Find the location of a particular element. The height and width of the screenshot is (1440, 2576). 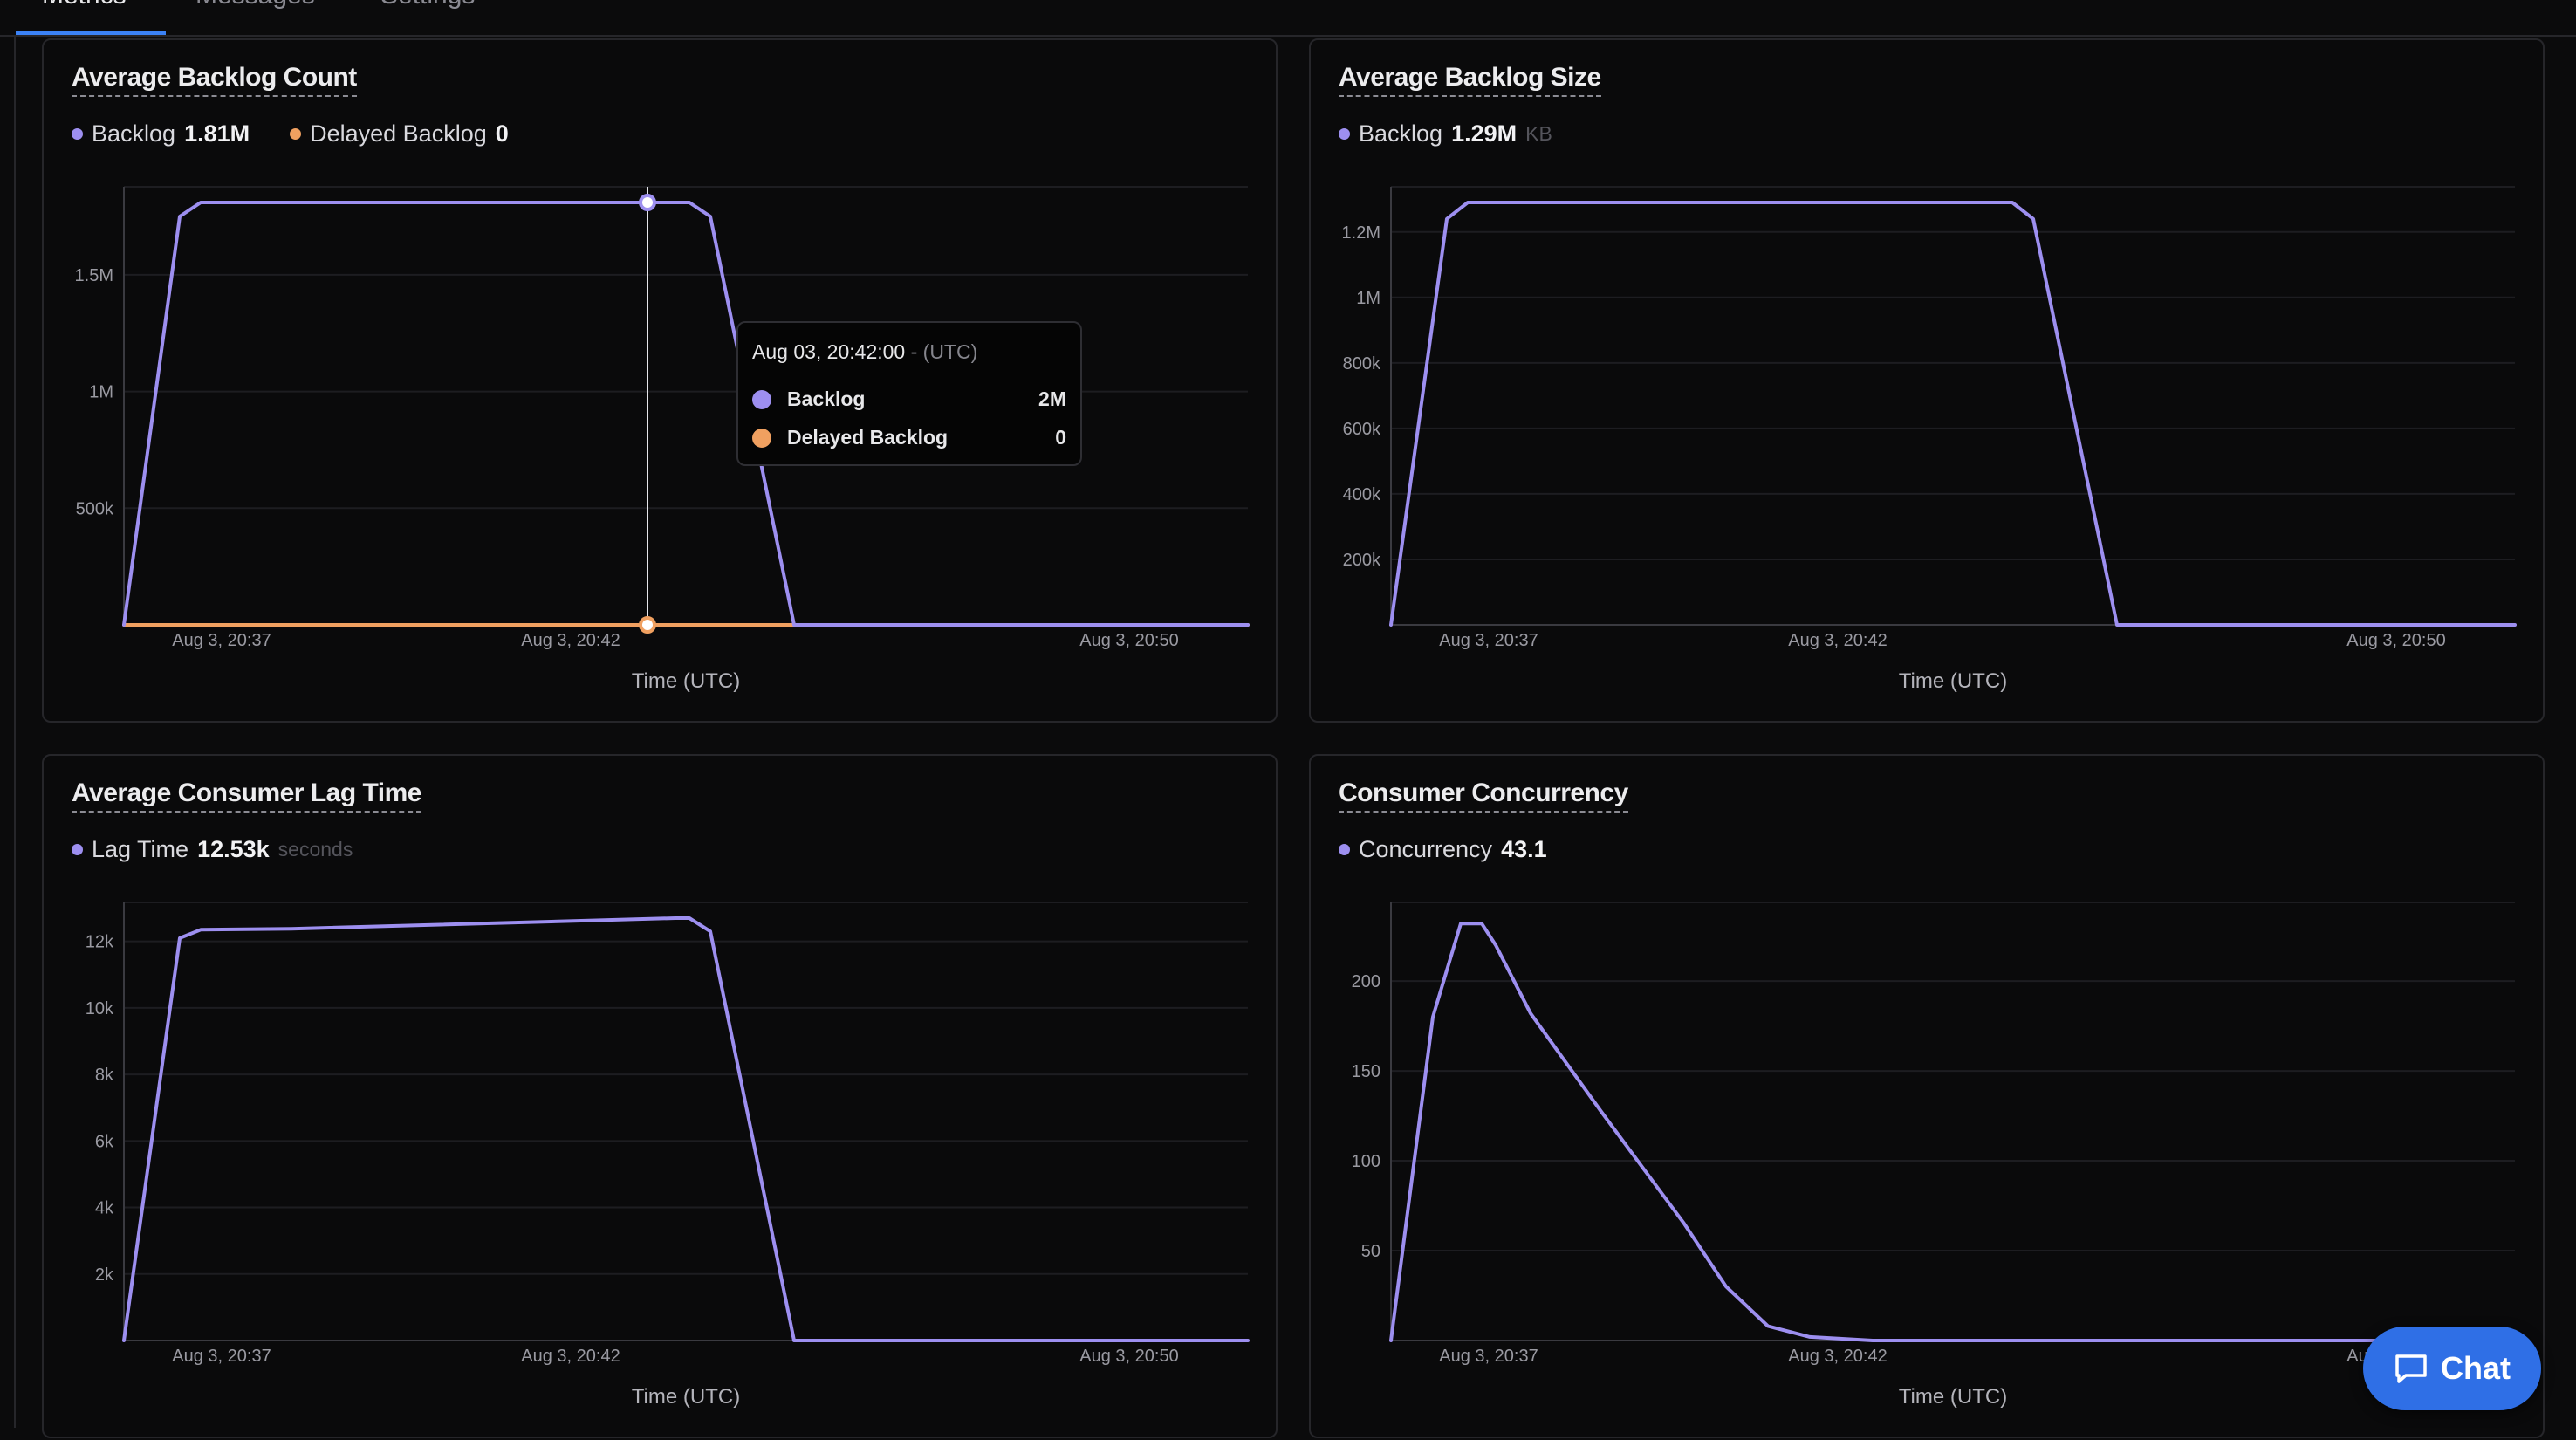

y-tick-label: 800k is located at coordinates (1362, 364).